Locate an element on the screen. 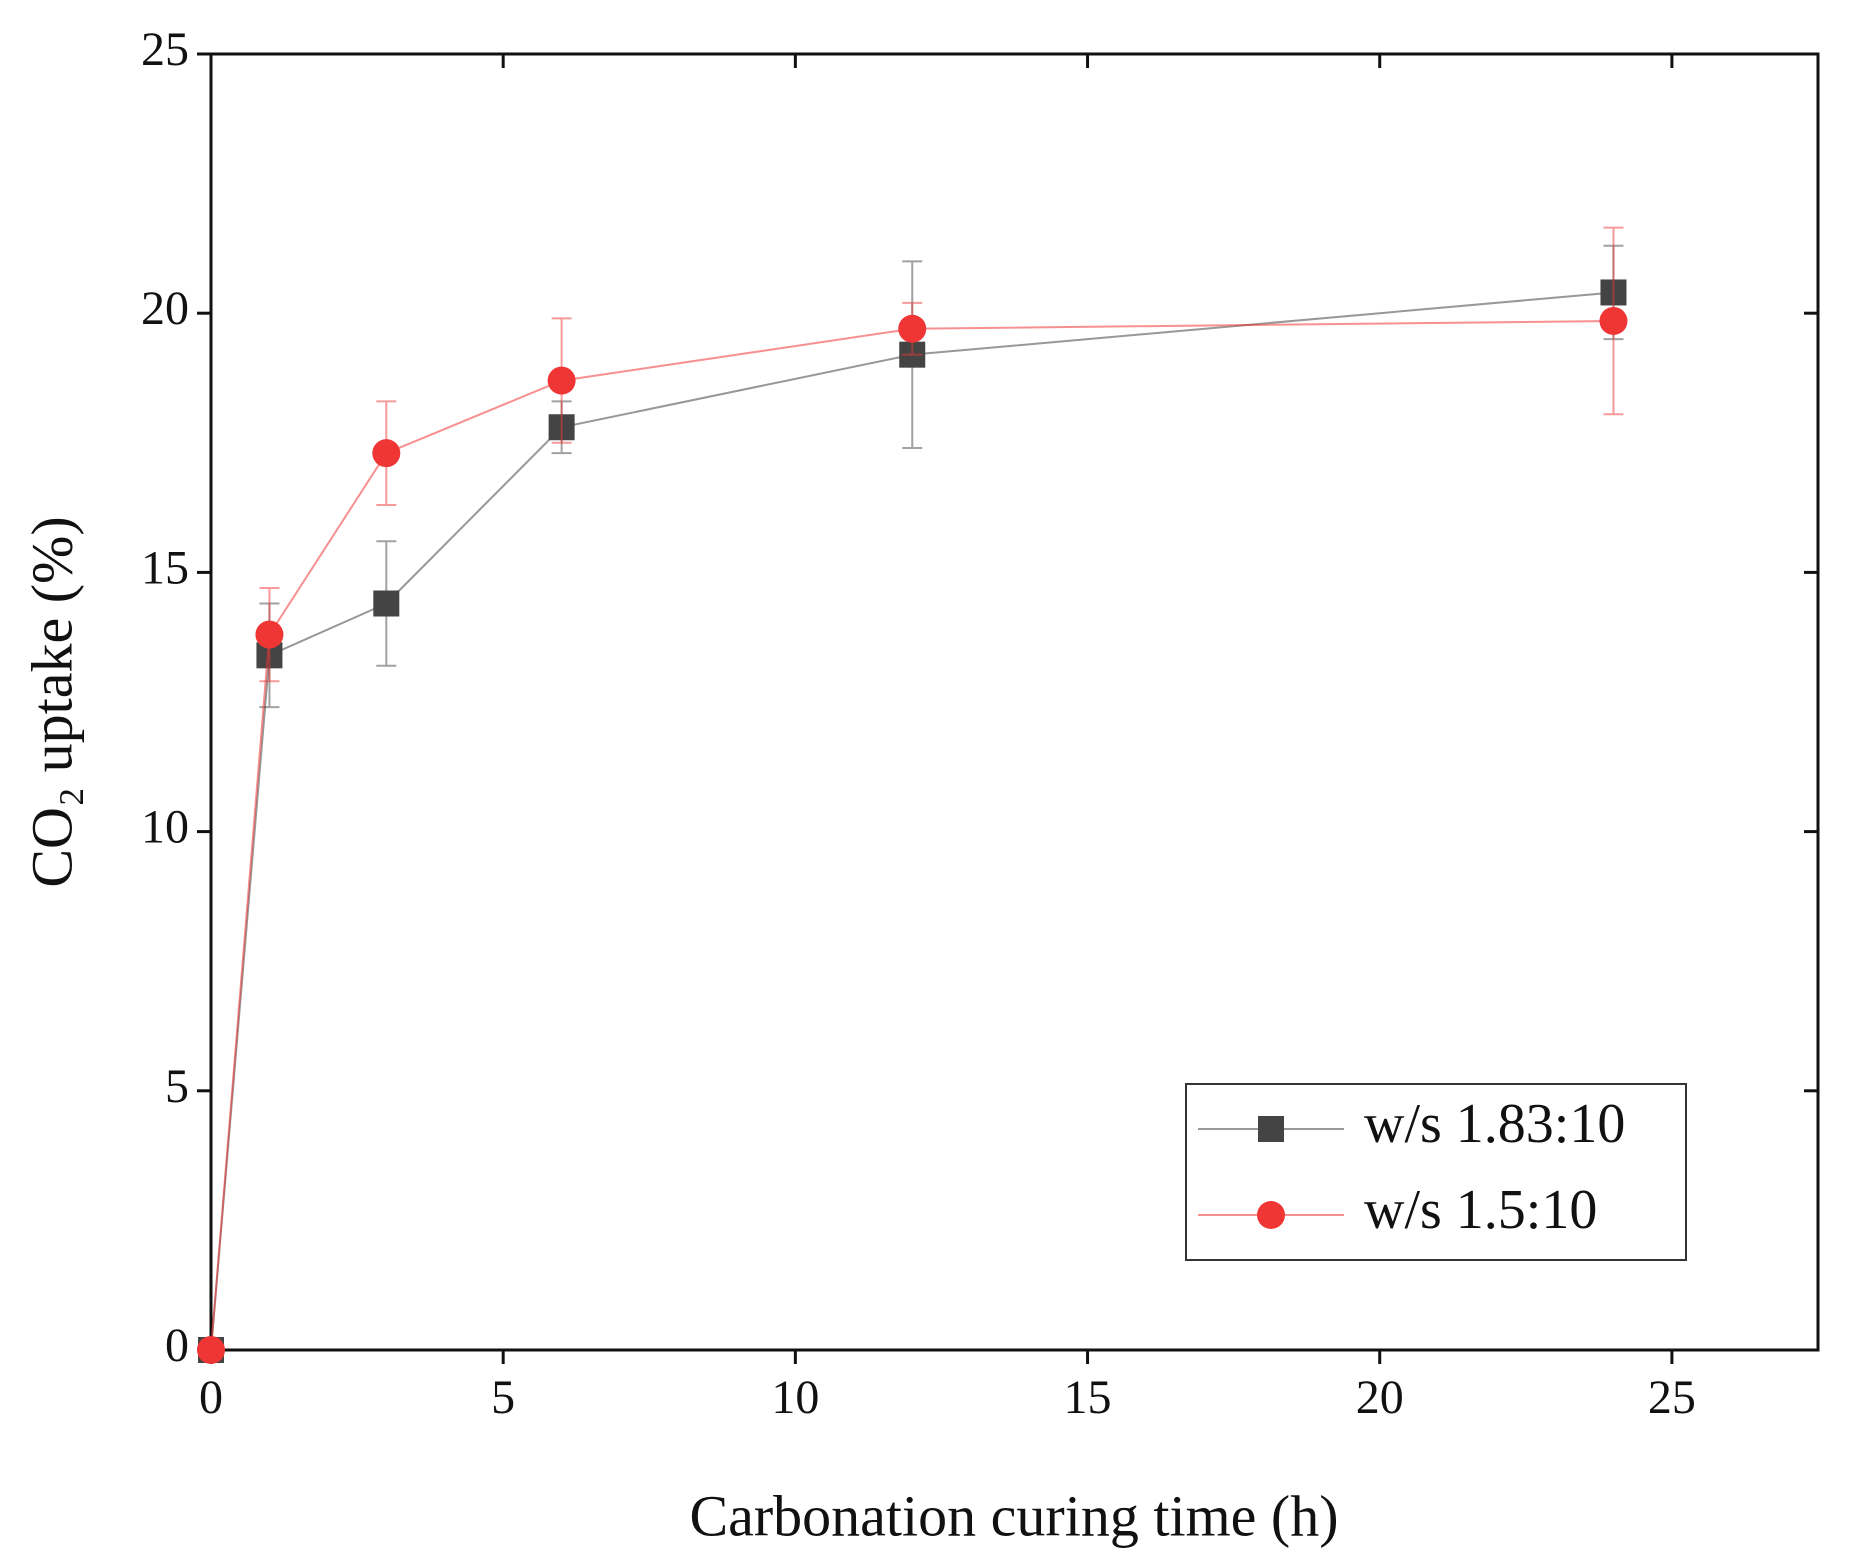 This screenshot has width=1859, height=1563. legend: w/s 1.83:10 w/s 1.5:10 is located at coordinates (1436, 1172).